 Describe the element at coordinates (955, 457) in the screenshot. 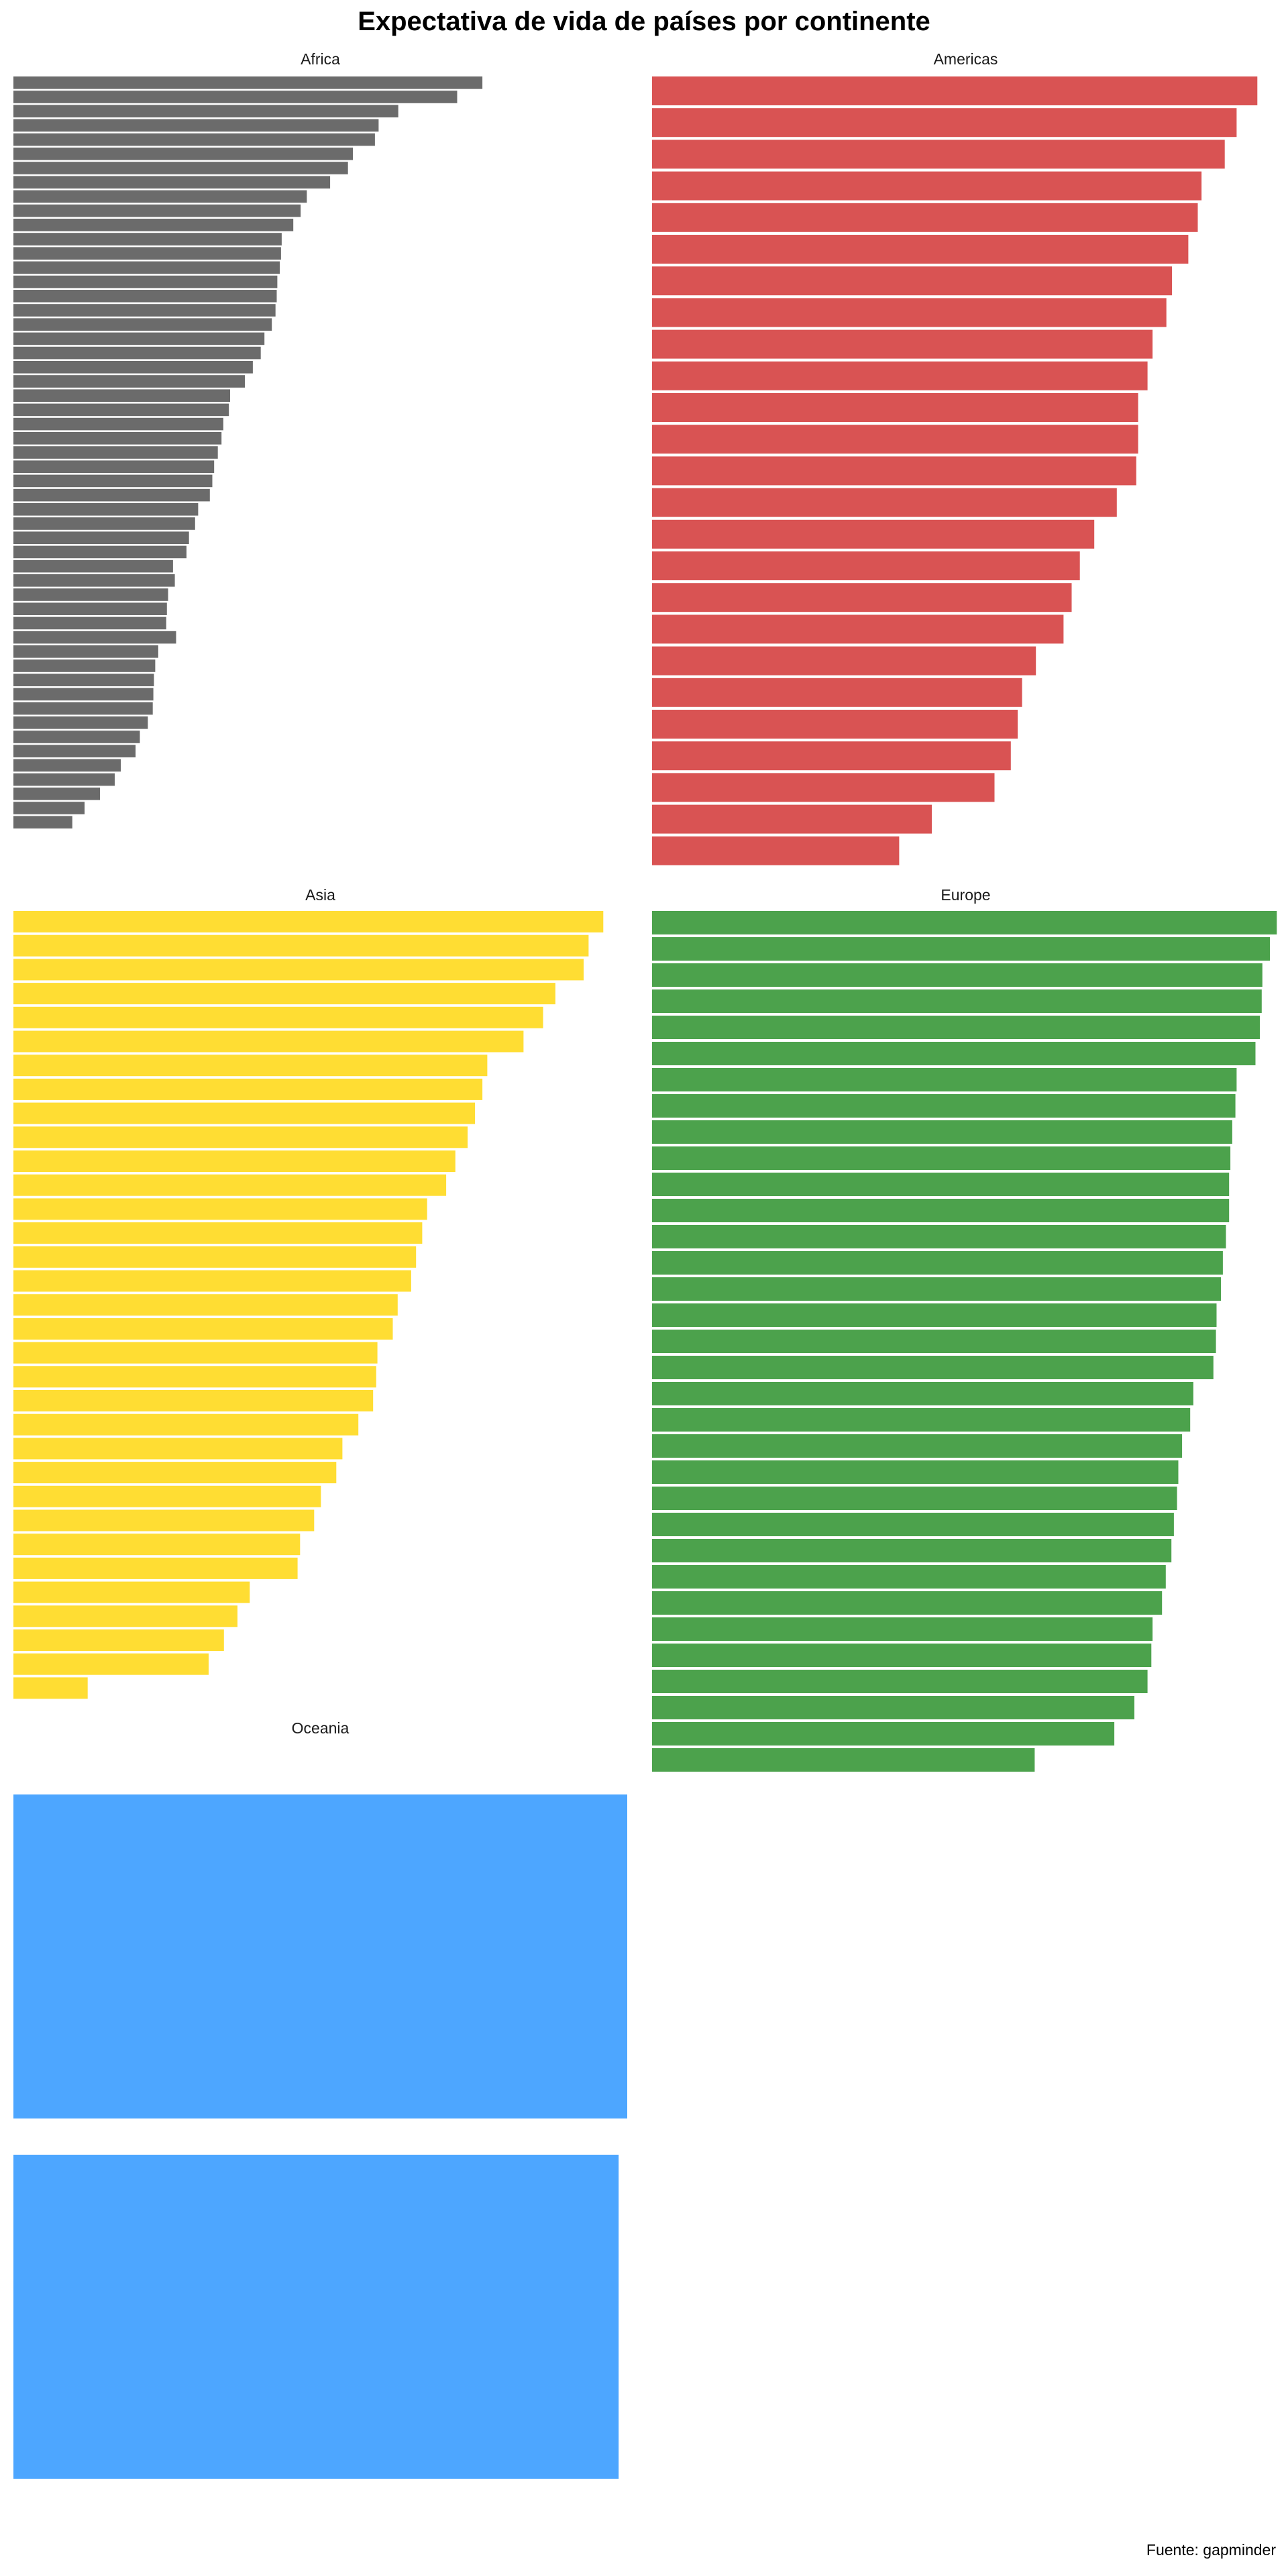

I see `facet-panel-americas: Americas` at that location.